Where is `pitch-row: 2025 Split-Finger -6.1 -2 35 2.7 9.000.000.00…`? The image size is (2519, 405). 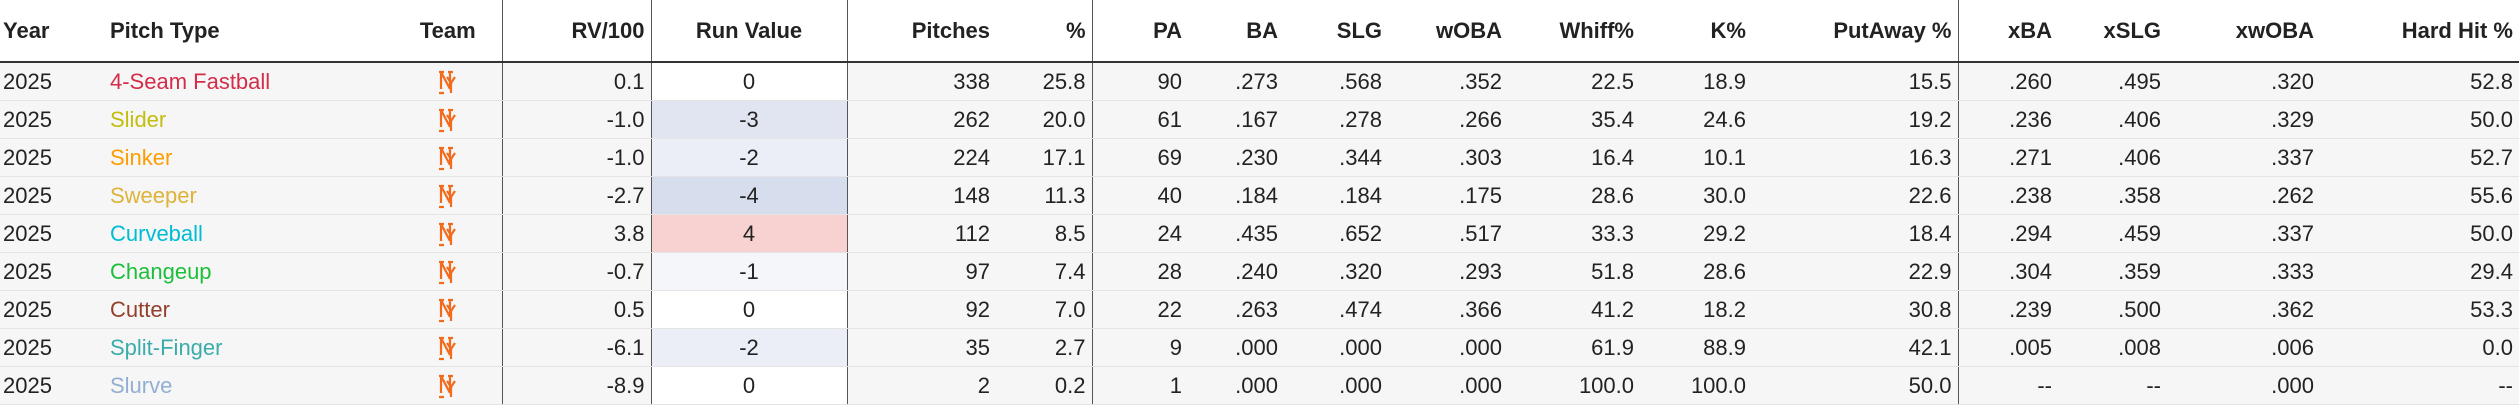
pitch-row: 2025 Split-Finger -6.1 -2 35 2.7 9.000.000.00… is located at coordinates (1259, 347).